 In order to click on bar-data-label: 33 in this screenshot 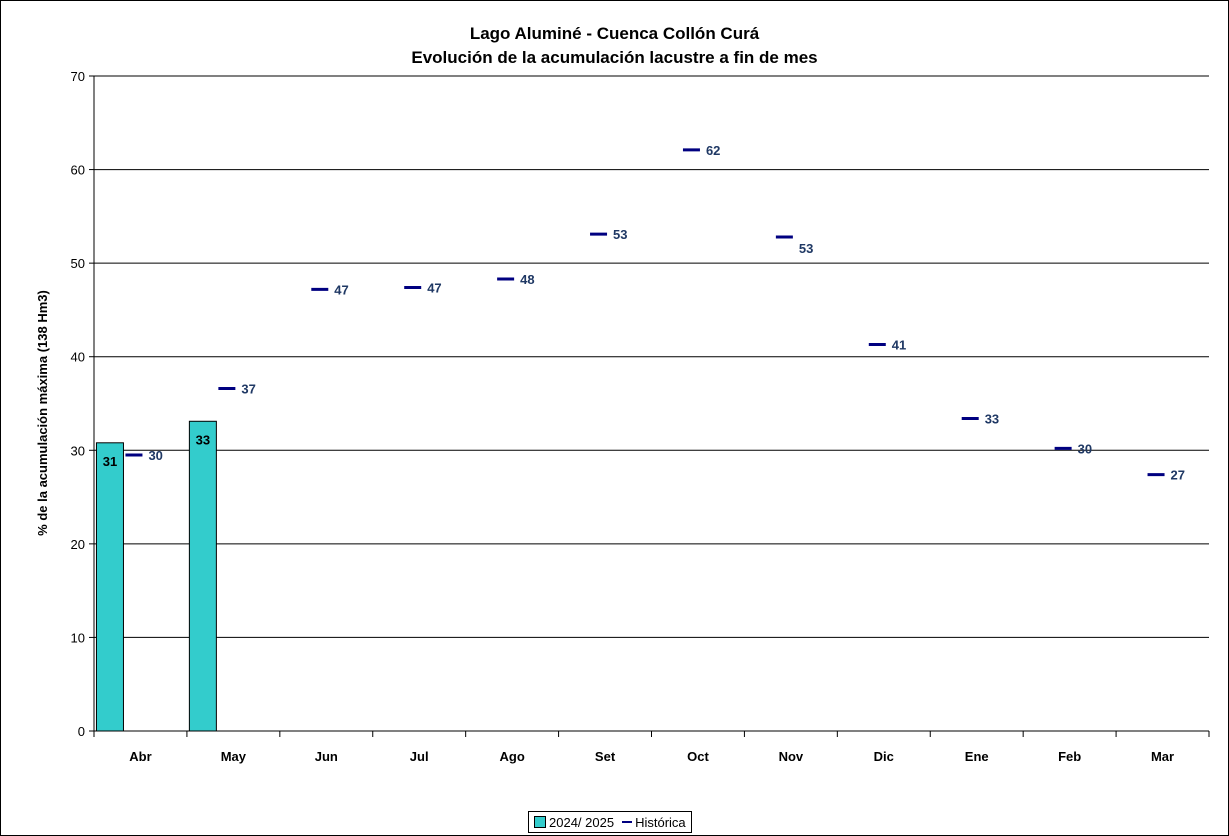, I will do `click(203, 439)`.